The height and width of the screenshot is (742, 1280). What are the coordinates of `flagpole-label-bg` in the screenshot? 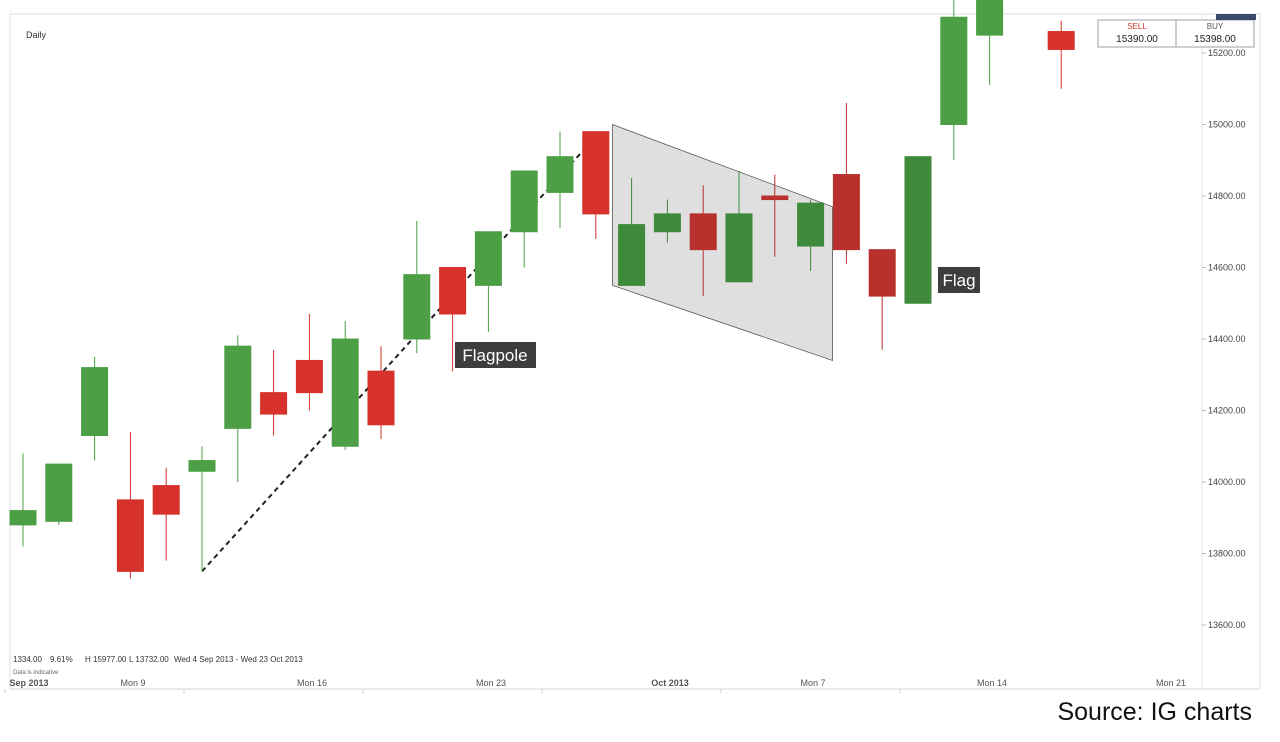 It's located at (495, 355).